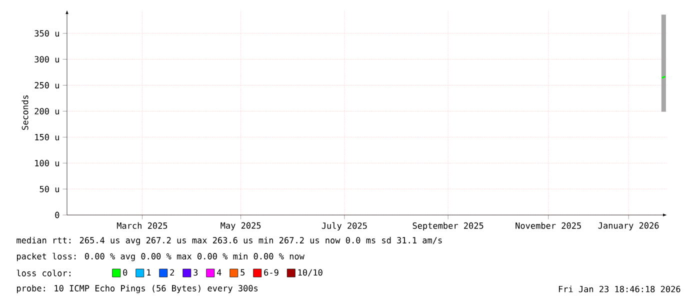  What do you see at coordinates (242, 272) in the screenshot?
I see `legend-label: 5` at bounding box center [242, 272].